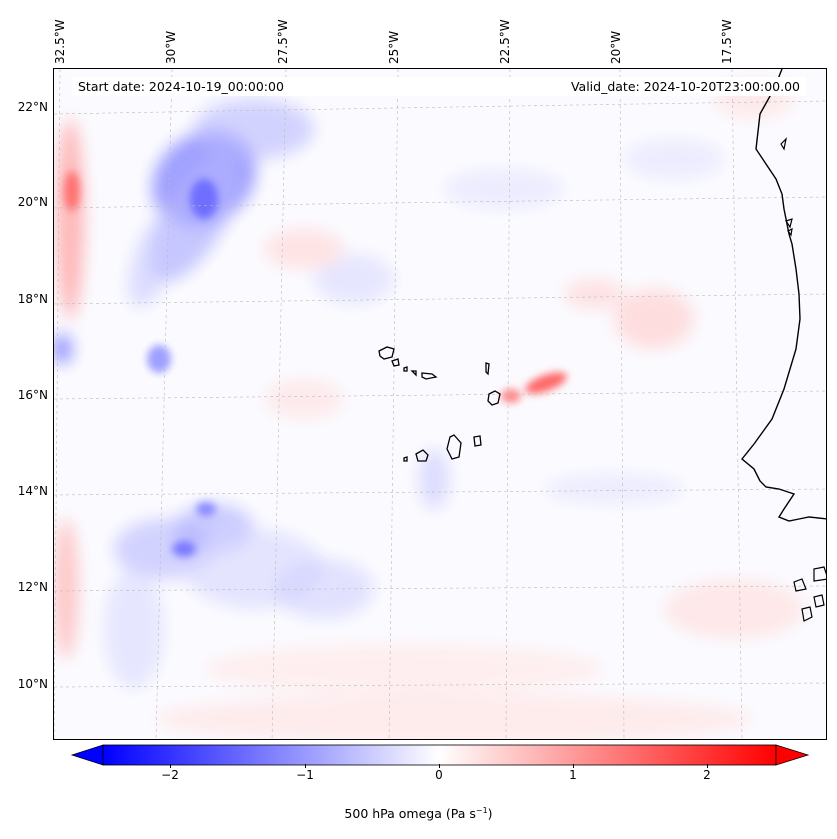 This screenshot has height=839, width=837. I want to click on lat-label: 12°N, so click(32, 587).